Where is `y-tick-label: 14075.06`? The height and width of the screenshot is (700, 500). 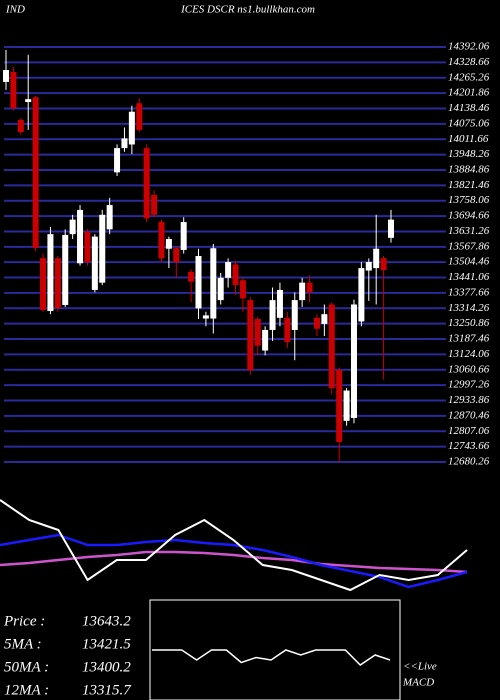
y-tick-label: 14075.06 is located at coordinates (469, 123).